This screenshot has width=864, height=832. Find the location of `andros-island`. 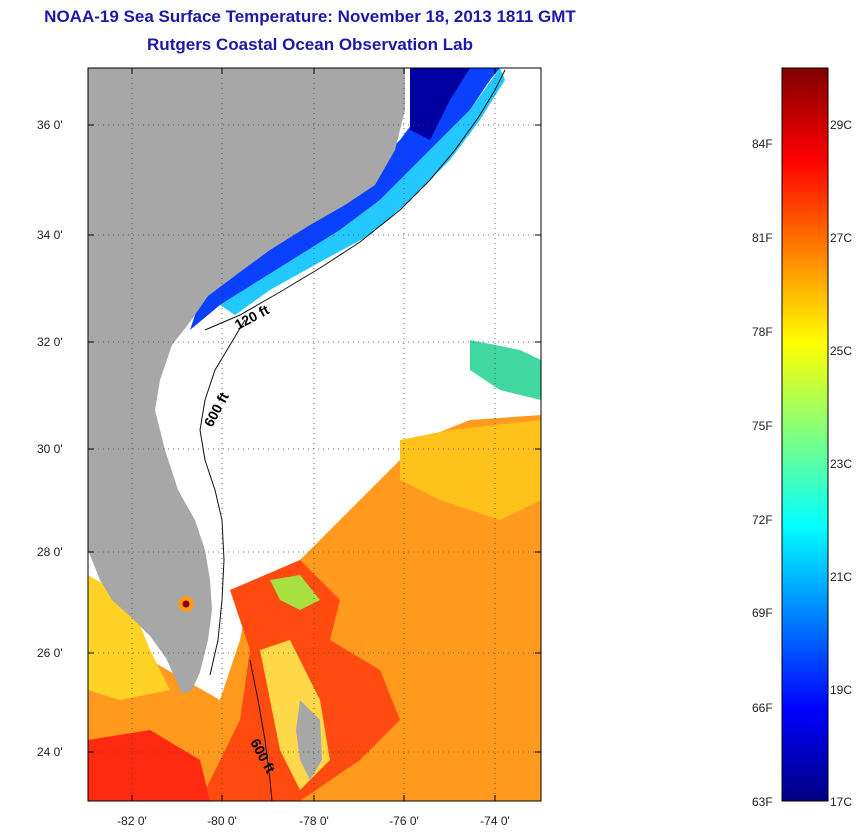

andros-island is located at coordinates (309, 740).